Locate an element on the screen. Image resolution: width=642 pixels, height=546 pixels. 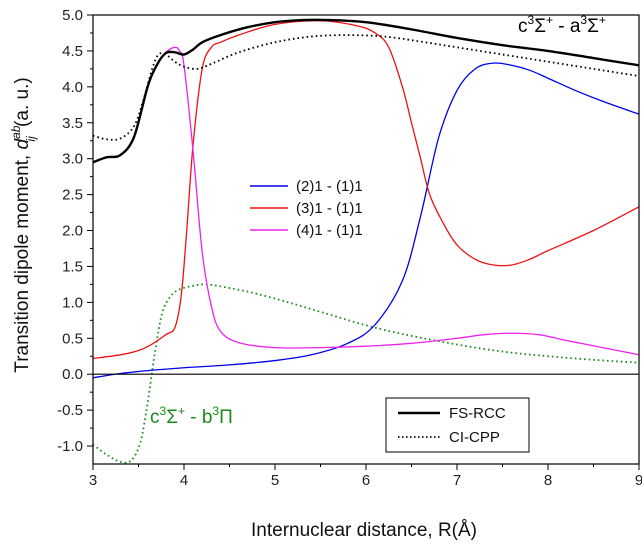
y-tick-label: 1.5 is located at coordinates (72, 266).